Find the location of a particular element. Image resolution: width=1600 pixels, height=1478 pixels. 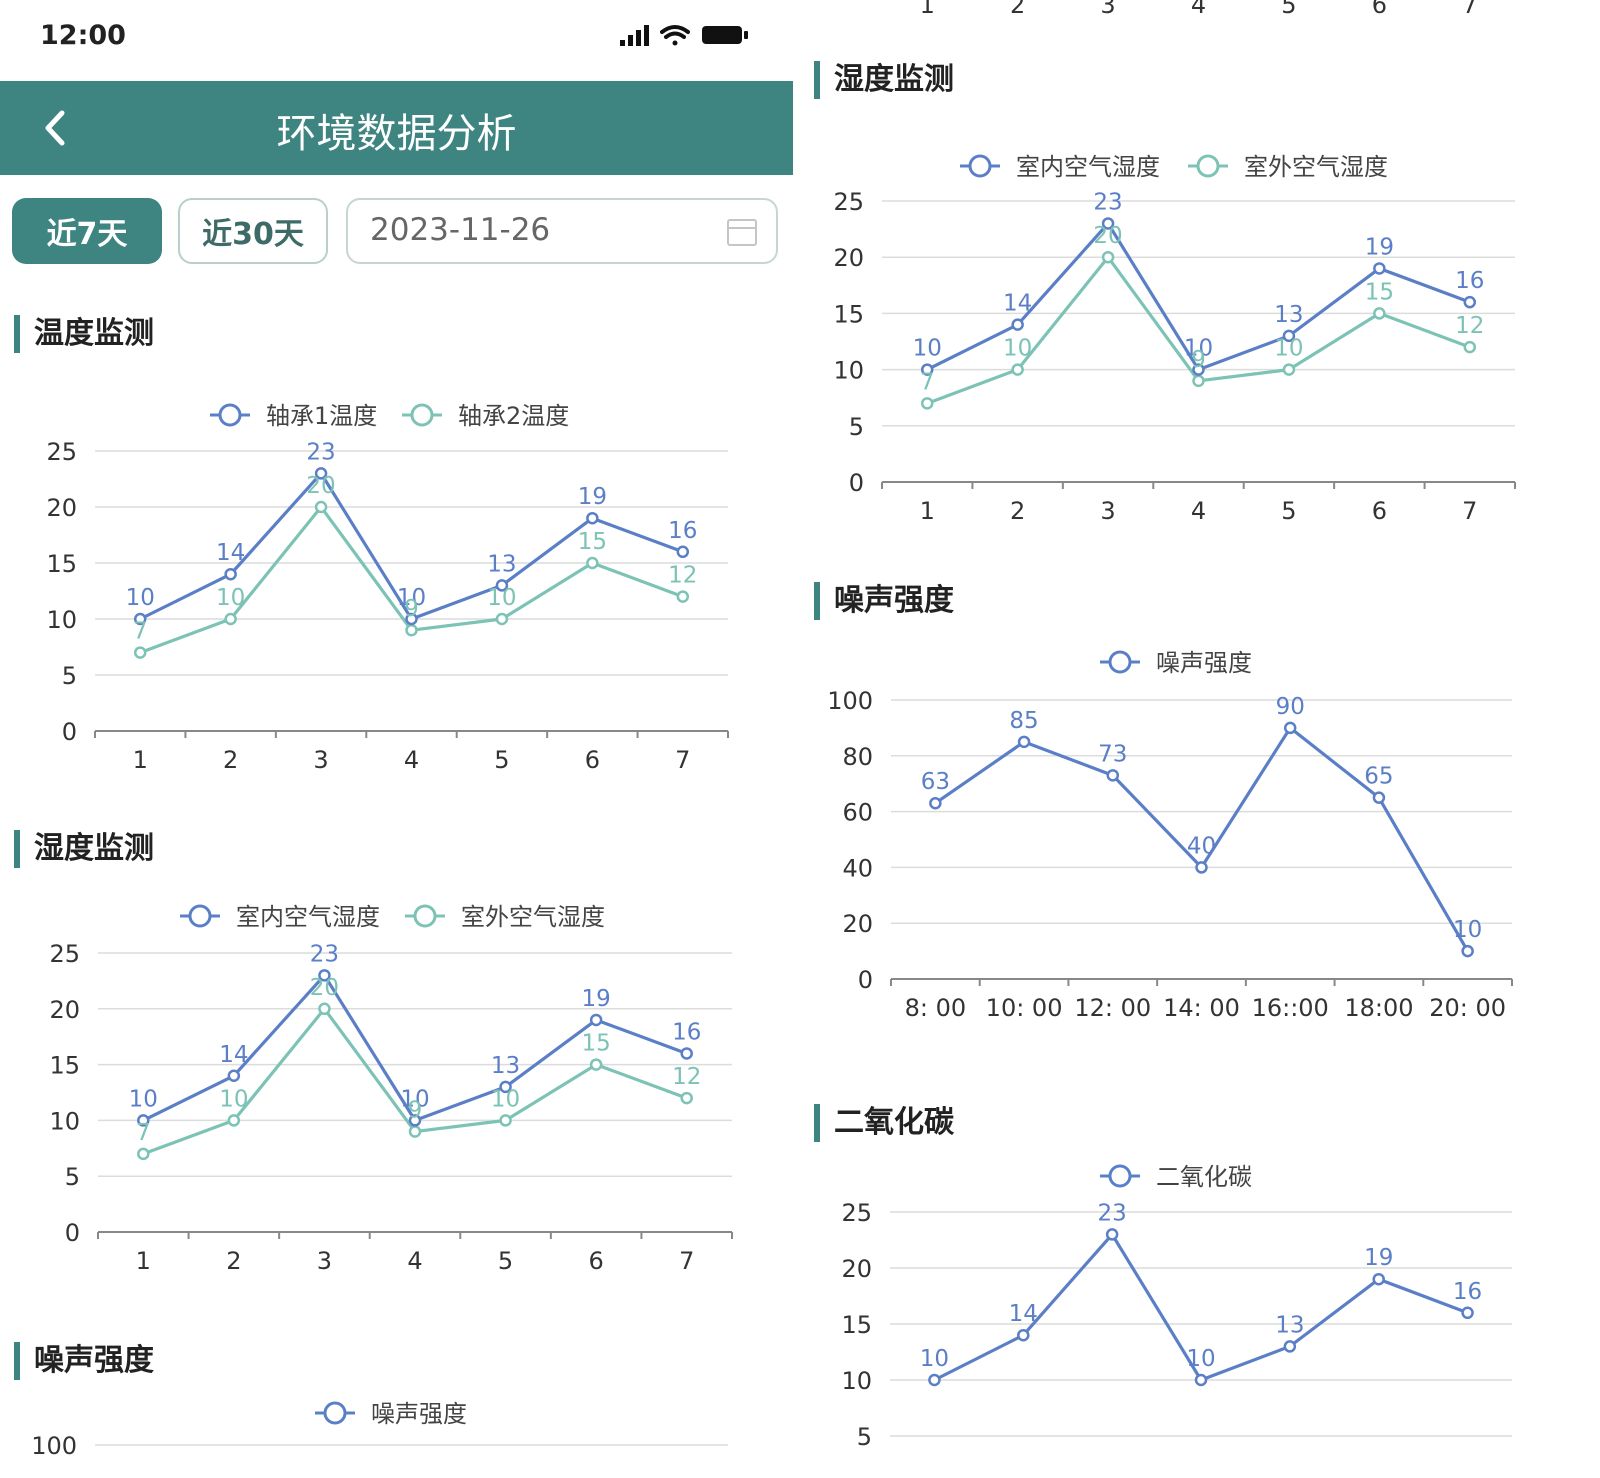

noise-chart-cropped: 噪声强度 100 is located at coordinates (379, 1430).